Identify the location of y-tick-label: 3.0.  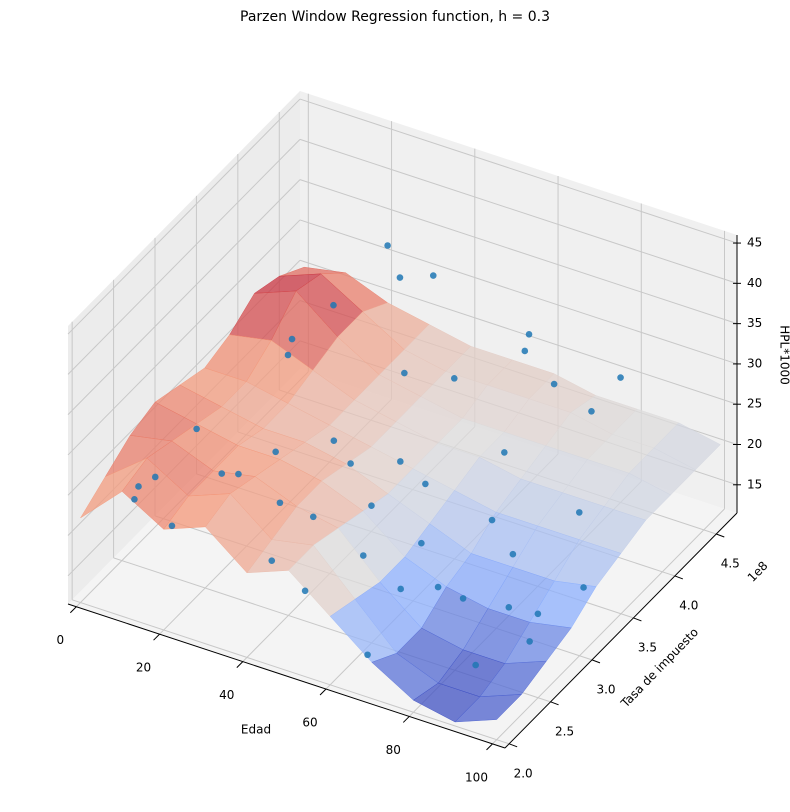
(605, 689).